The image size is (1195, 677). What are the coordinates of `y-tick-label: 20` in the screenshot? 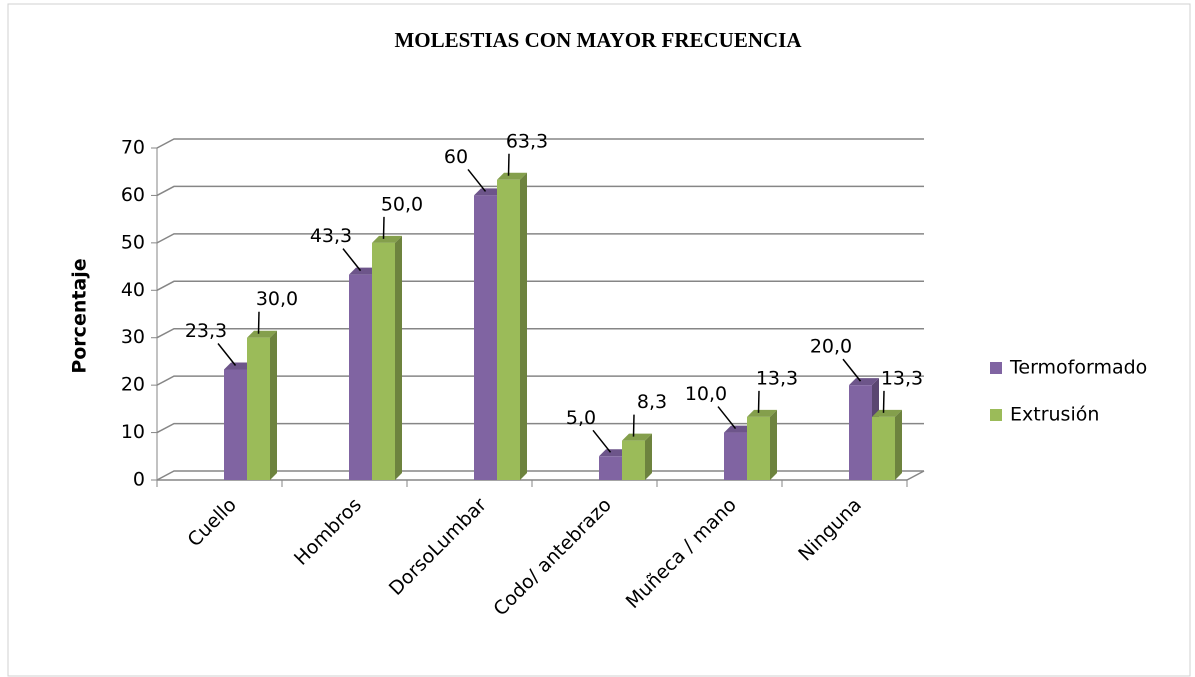 It's located at (133, 385).